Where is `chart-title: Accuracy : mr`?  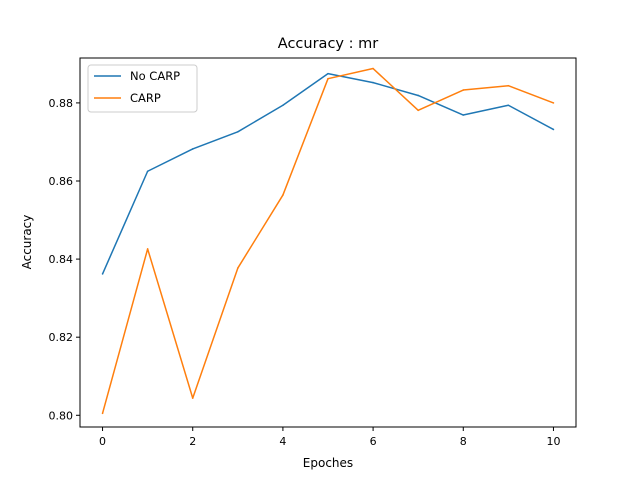 chart-title: Accuracy : mr is located at coordinates (328, 44).